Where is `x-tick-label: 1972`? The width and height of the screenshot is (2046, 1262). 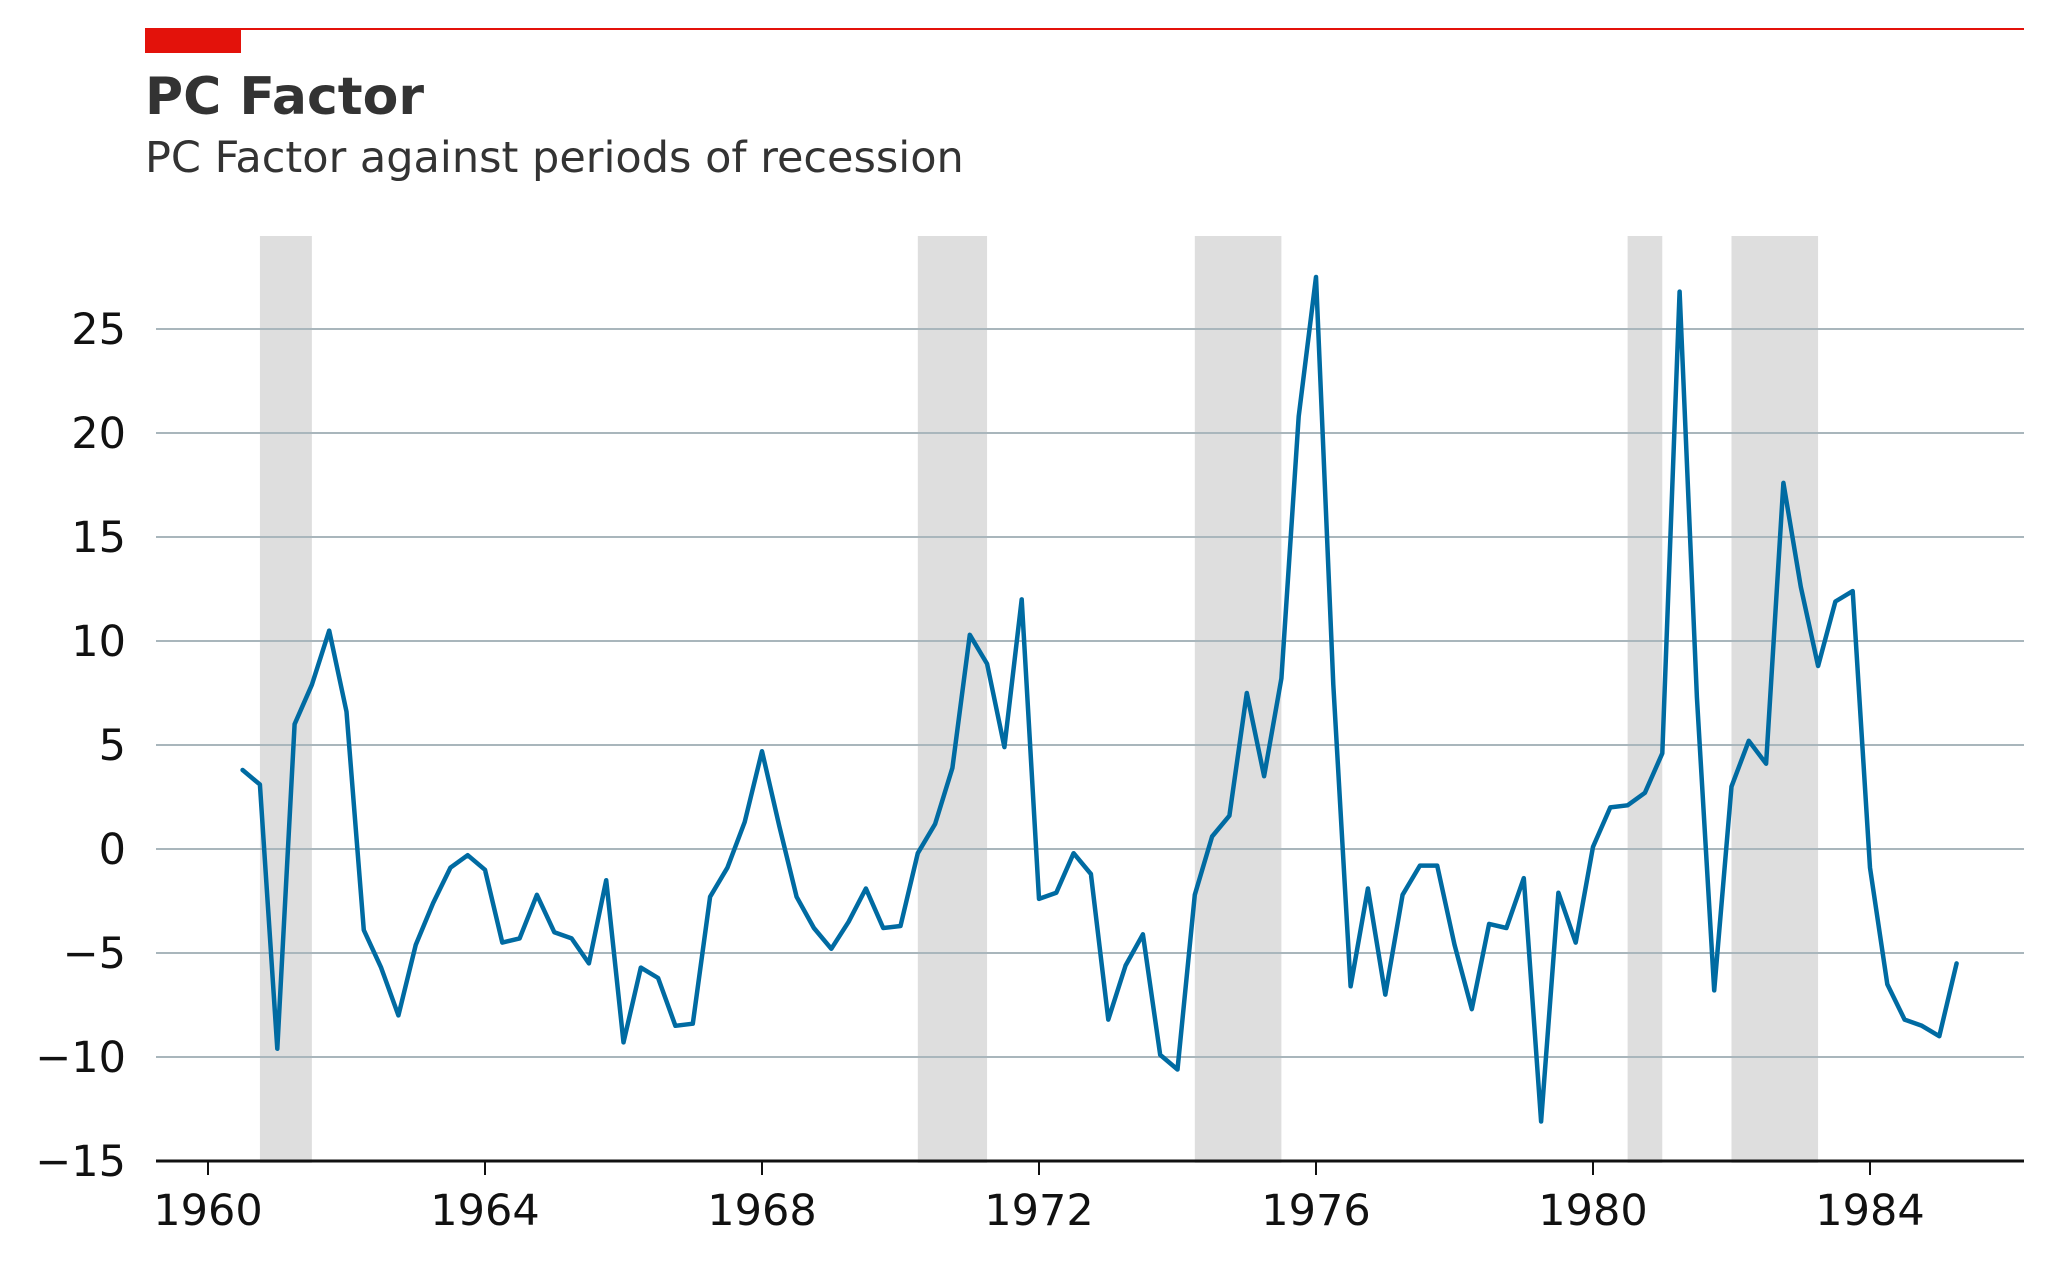
x-tick-label: 1972 is located at coordinates (1038, 1211).